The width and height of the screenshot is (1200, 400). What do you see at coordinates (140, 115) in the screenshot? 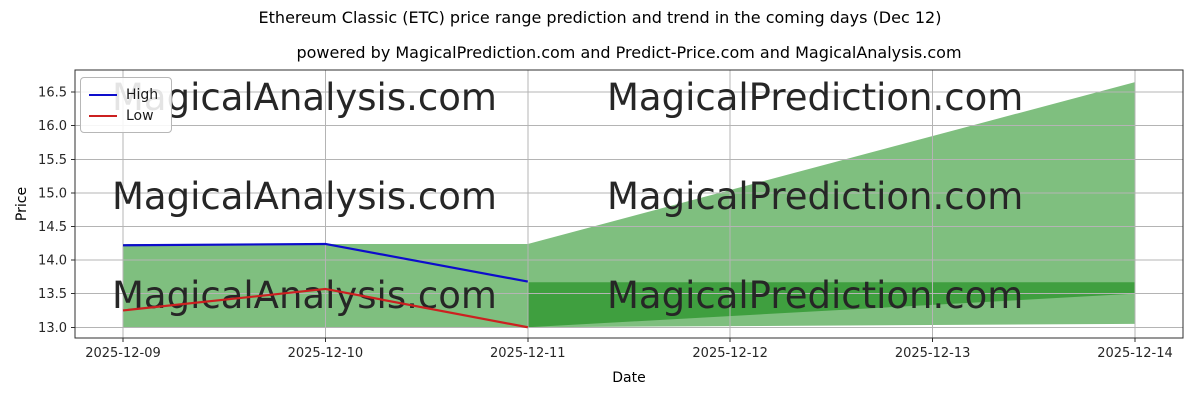
I see `legend-label-low: Low` at bounding box center [140, 115].